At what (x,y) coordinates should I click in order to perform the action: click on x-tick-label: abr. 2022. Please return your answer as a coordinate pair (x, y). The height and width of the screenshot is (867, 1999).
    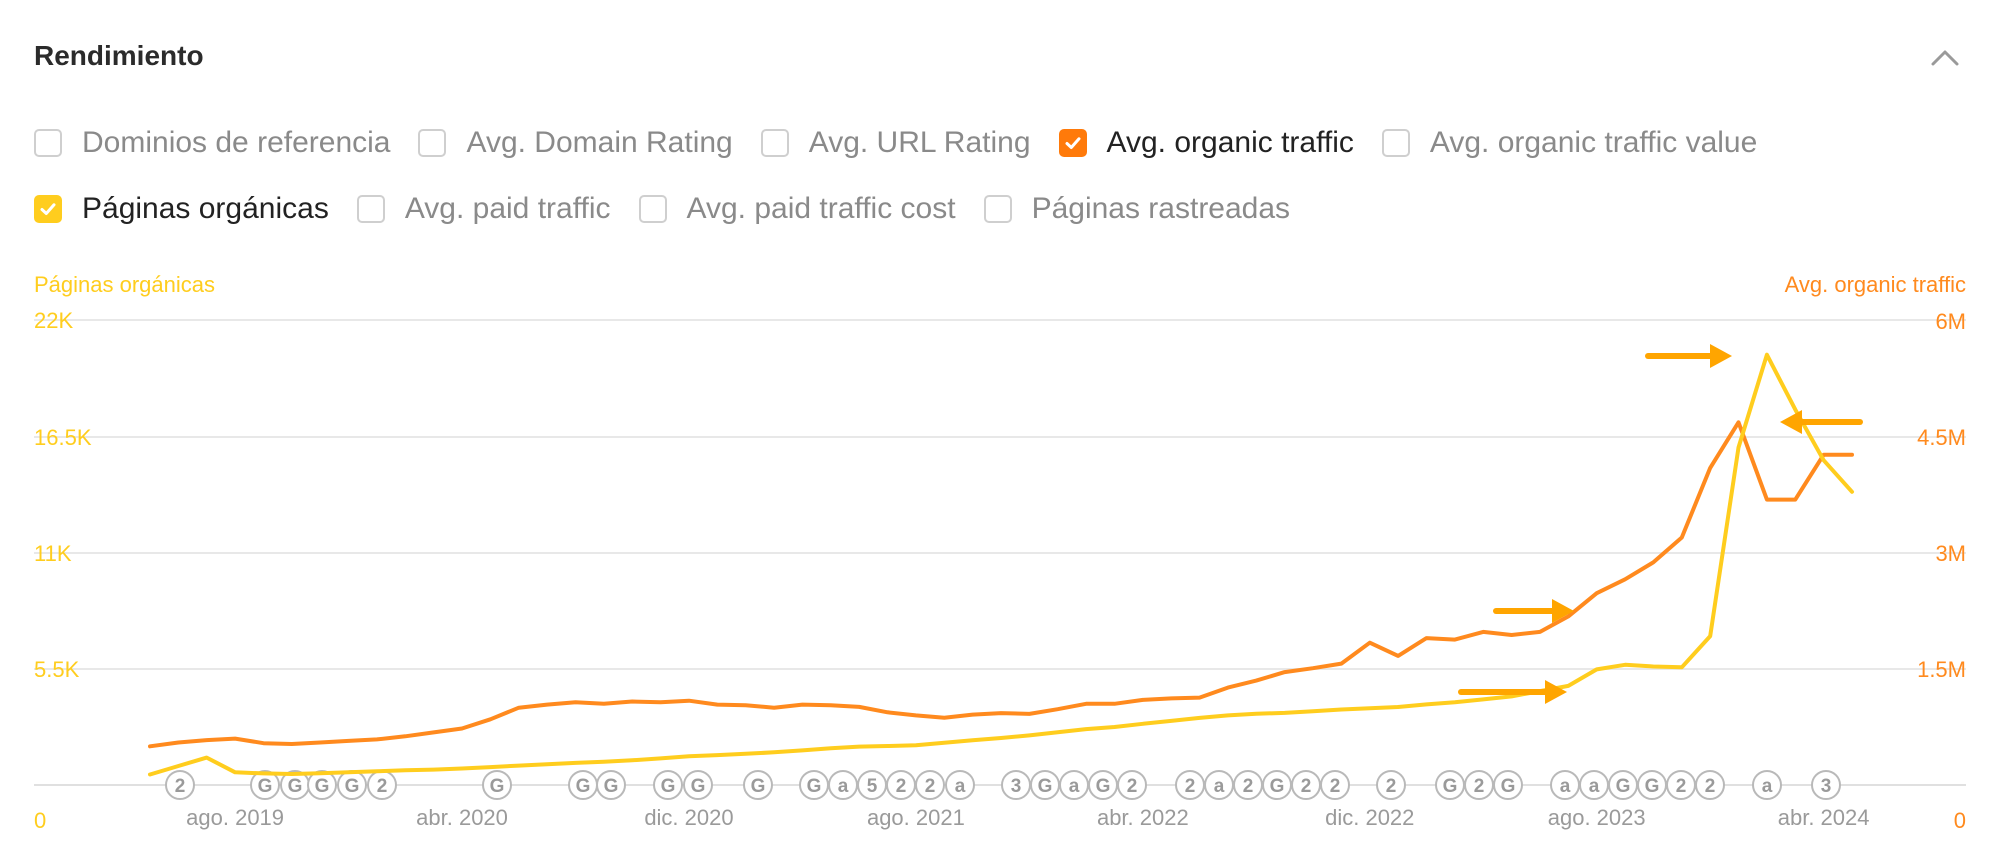
    Looking at the image, I should click on (1143, 817).